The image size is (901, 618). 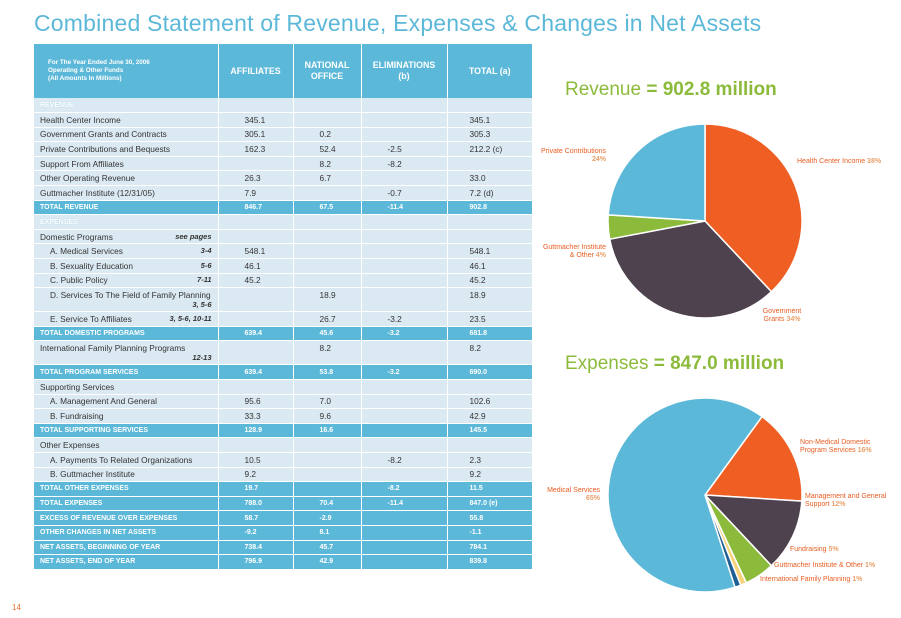 I want to click on affiliates-cell: 128.9, so click(x=256, y=431).